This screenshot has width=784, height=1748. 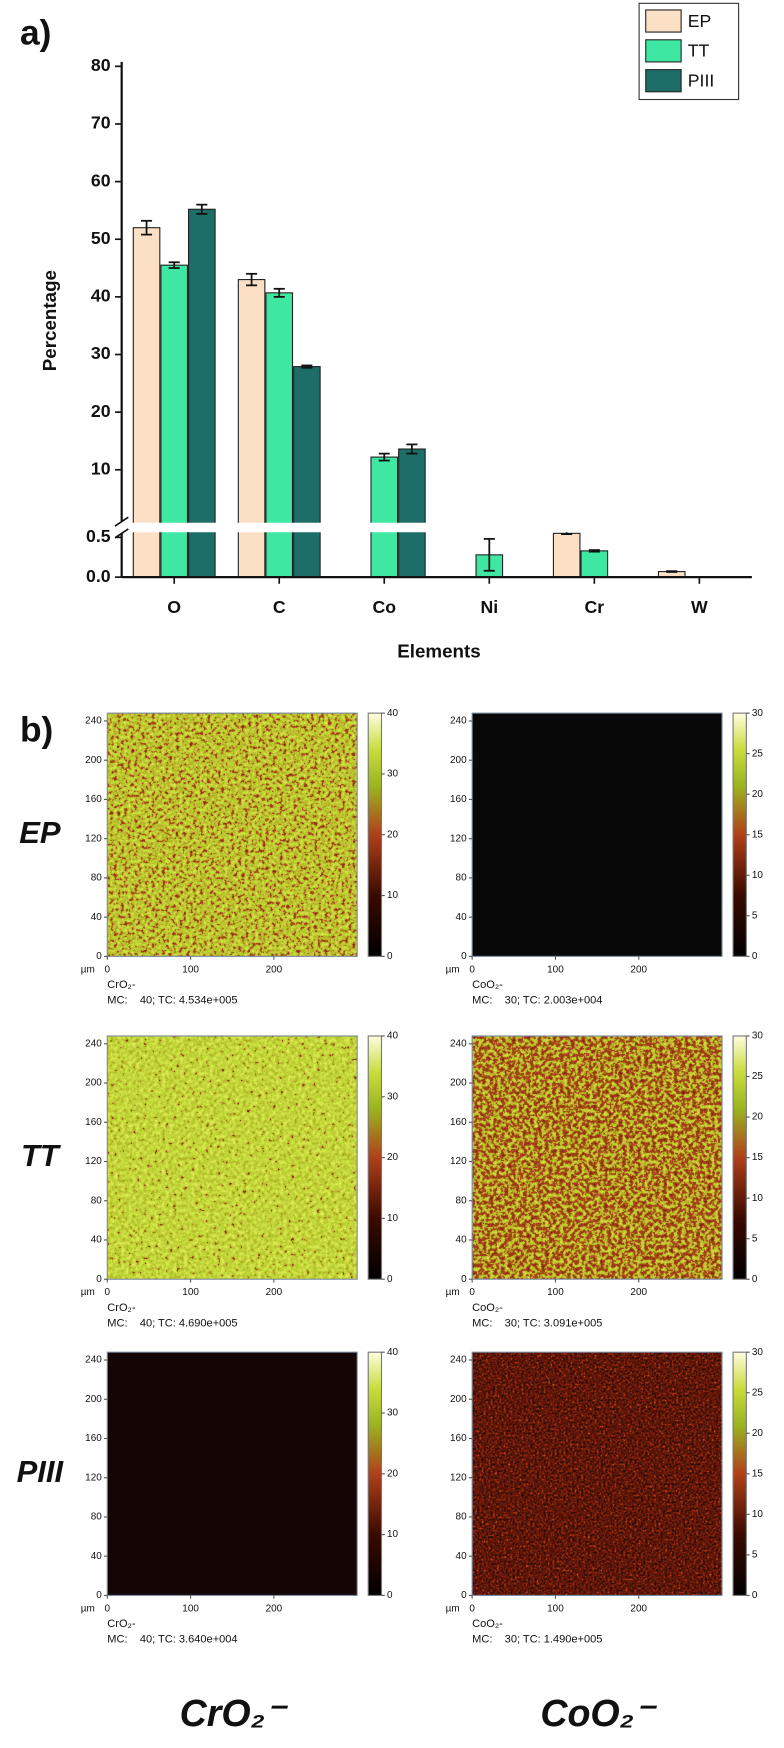 What do you see at coordinates (701, 80) in the screenshot?
I see `legend-label: PIII` at bounding box center [701, 80].